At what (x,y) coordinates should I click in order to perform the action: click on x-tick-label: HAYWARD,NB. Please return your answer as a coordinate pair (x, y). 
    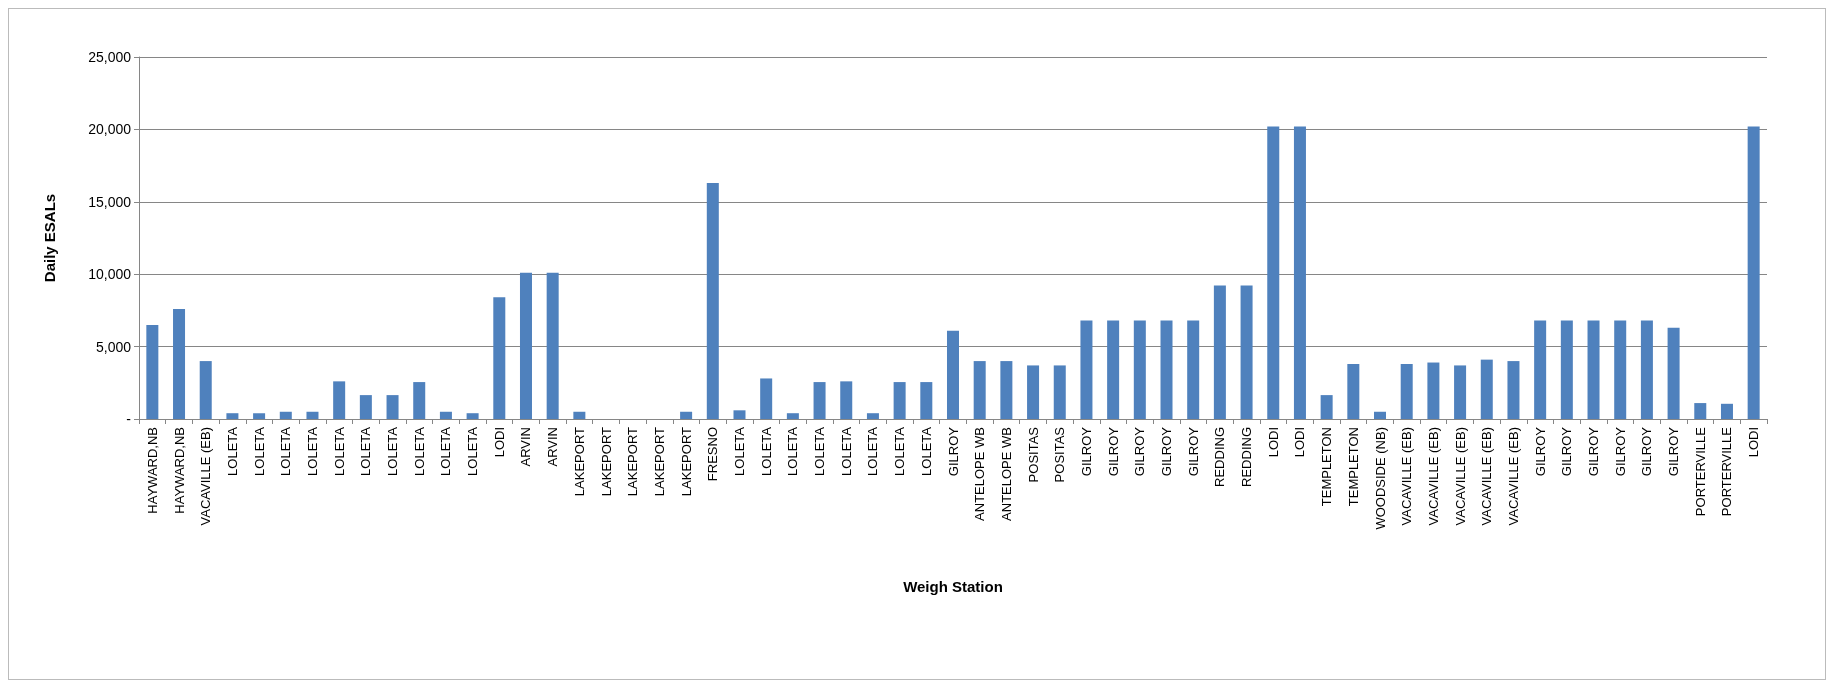
    Looking at the image, I should click on (179, 470).